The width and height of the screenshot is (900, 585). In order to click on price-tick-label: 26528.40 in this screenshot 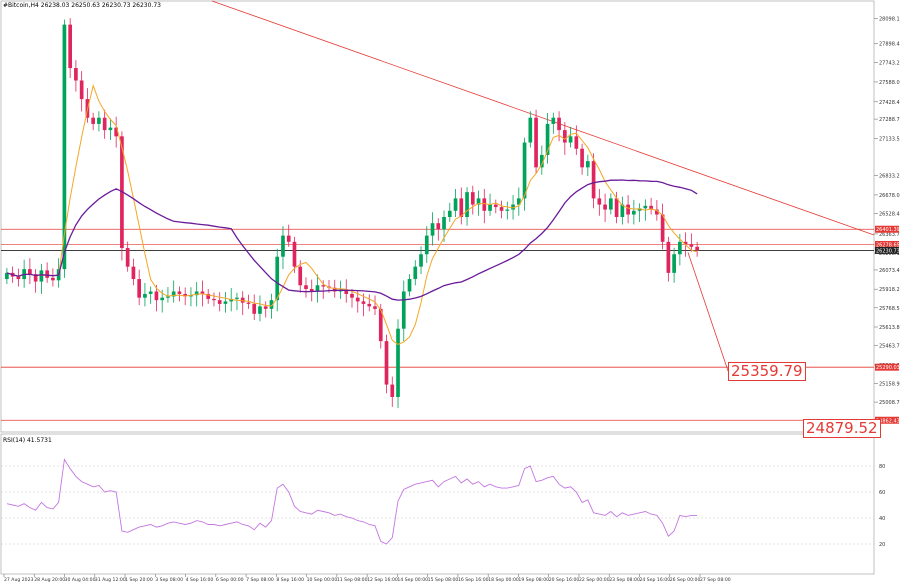, I will do `click(889, 214)`.